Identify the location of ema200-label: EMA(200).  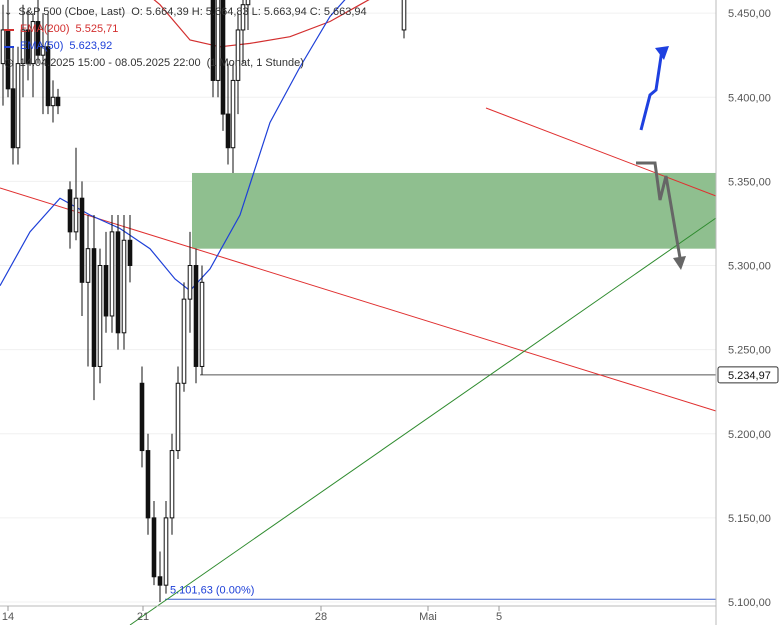
(45, 29).